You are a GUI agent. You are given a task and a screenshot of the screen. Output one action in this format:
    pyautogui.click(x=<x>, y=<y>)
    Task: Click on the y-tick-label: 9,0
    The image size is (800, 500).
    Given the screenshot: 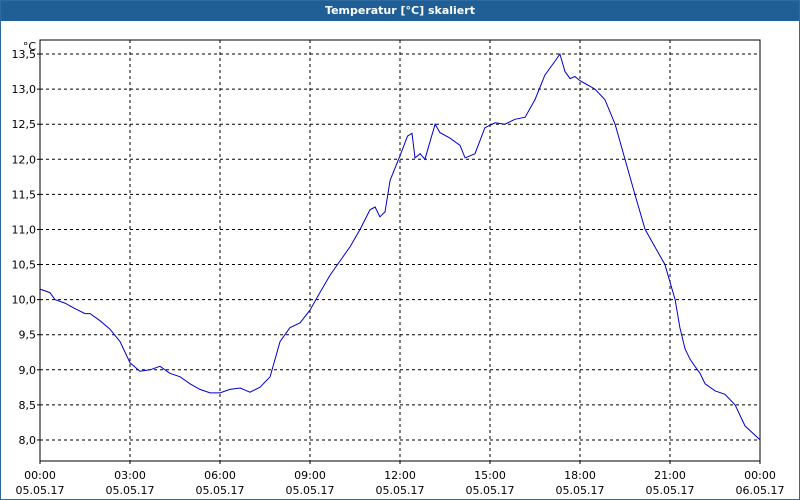 What is the action you would take?
    pyautogui.click(x=28, y=370)
    